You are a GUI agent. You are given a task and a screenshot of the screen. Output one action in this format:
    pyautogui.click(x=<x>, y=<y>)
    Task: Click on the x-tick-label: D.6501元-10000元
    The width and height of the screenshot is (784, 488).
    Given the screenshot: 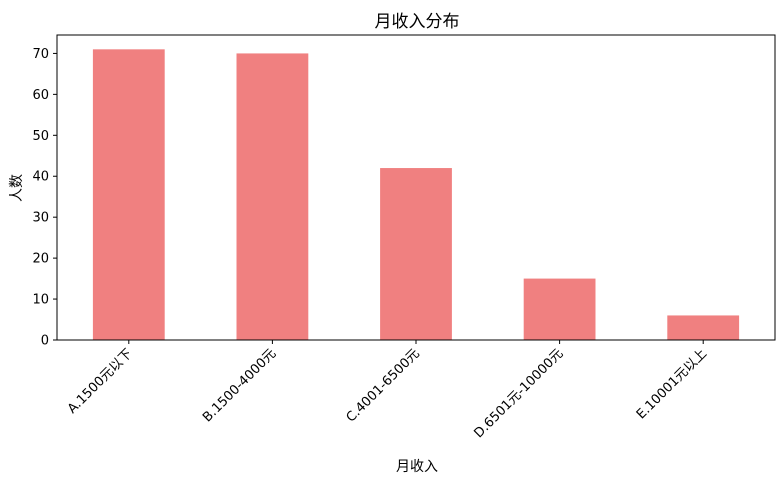 What is the action you would take?
    pyautogui.click(x=518, y=393)
    